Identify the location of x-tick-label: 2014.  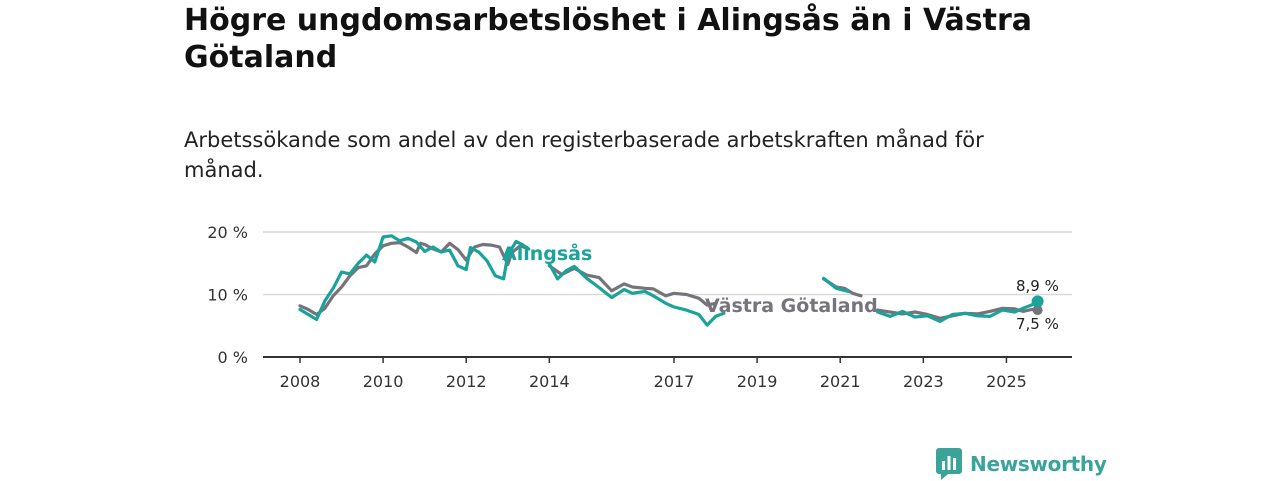
(549, 381).